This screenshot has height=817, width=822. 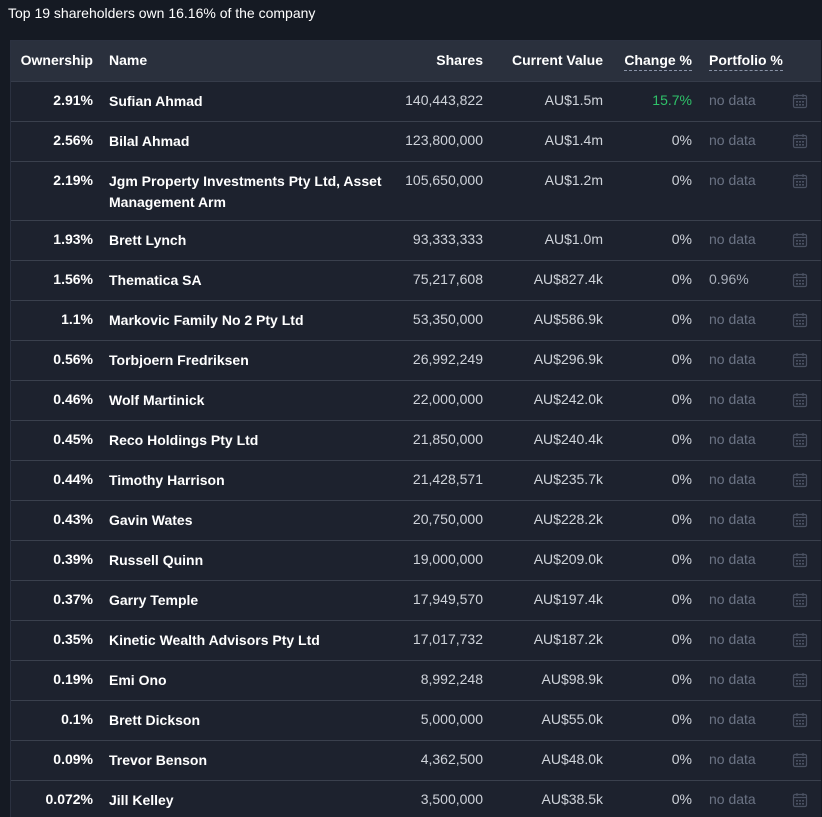 What do you see at coordinates (138, 680) in the screenshot?
I see `shareholder-name: Emi Ono` at bounding box center [138, 680].